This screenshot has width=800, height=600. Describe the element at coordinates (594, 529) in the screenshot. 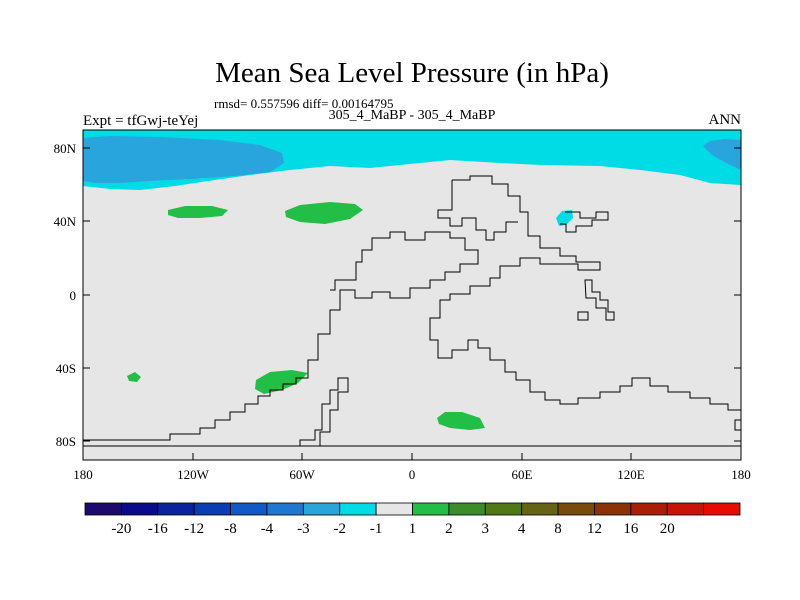

I see `colorbar-label: 12` at that location.